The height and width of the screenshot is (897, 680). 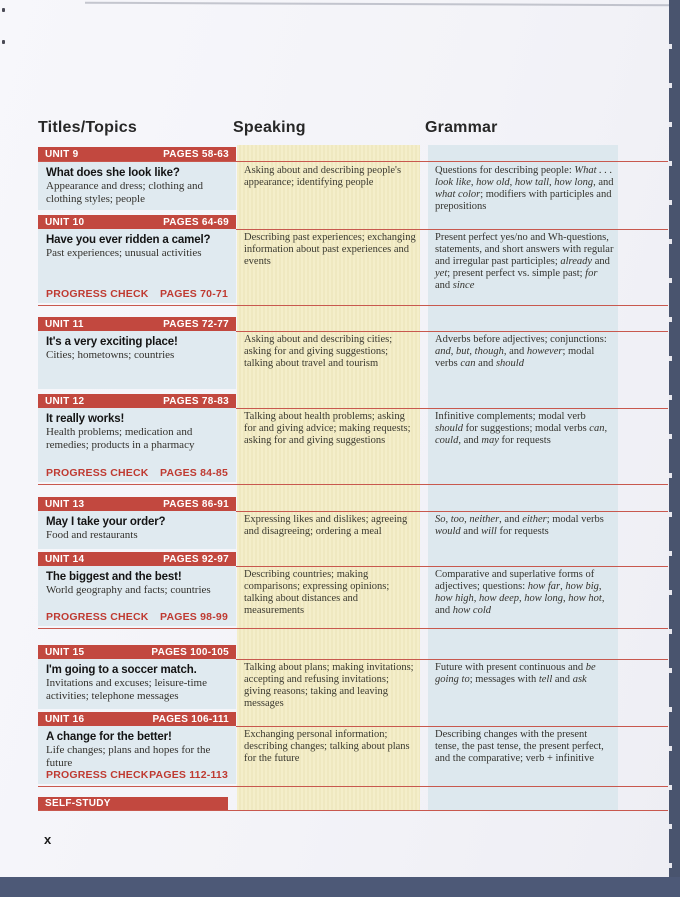 I want to click on unit-label: UNIT 14, so click(x=65, y=559).